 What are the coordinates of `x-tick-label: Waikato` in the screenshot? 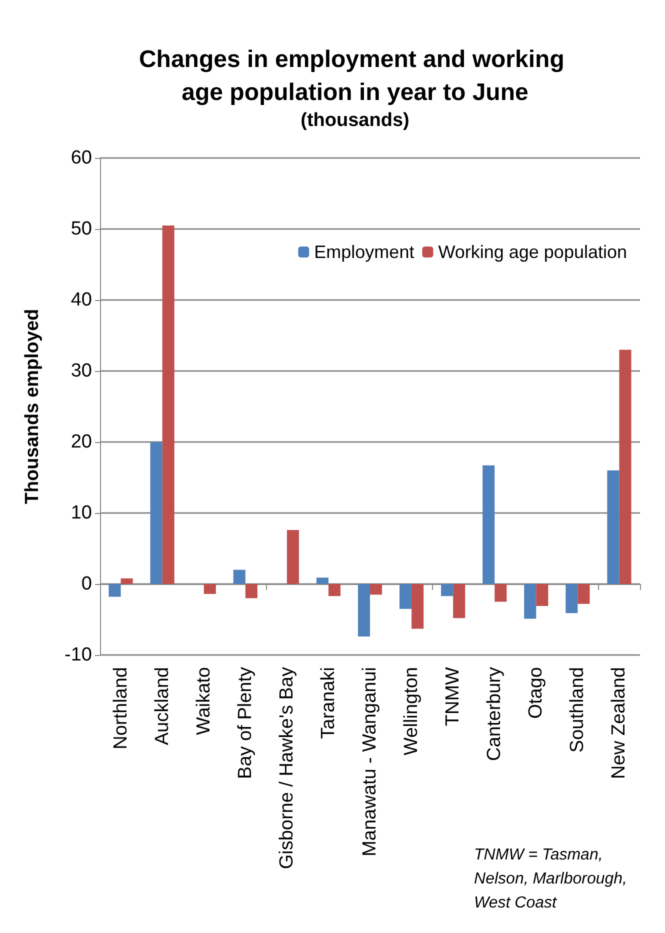 It's located at (203, 701).